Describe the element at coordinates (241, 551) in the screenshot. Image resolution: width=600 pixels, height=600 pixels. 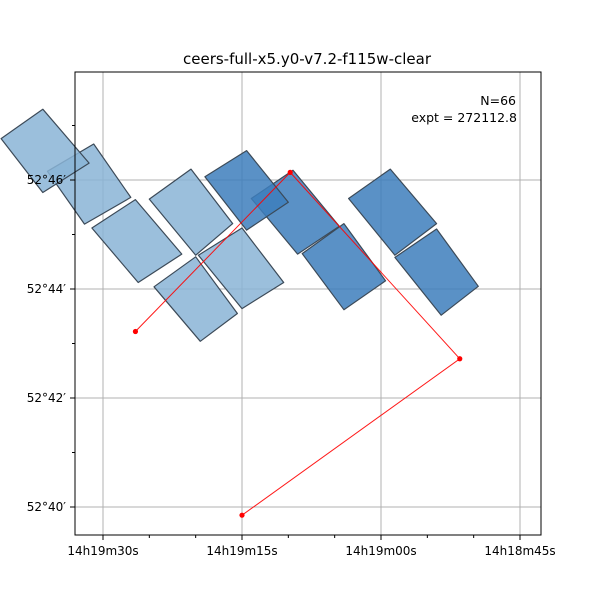
I see `x-tick-label: 14h19m15s` at that location.